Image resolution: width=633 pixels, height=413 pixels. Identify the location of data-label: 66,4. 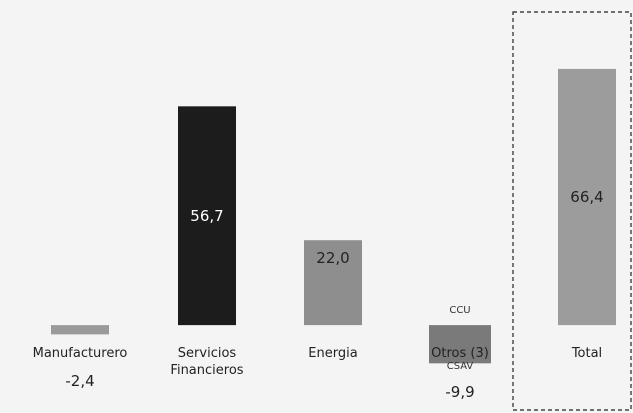
(587, 197).